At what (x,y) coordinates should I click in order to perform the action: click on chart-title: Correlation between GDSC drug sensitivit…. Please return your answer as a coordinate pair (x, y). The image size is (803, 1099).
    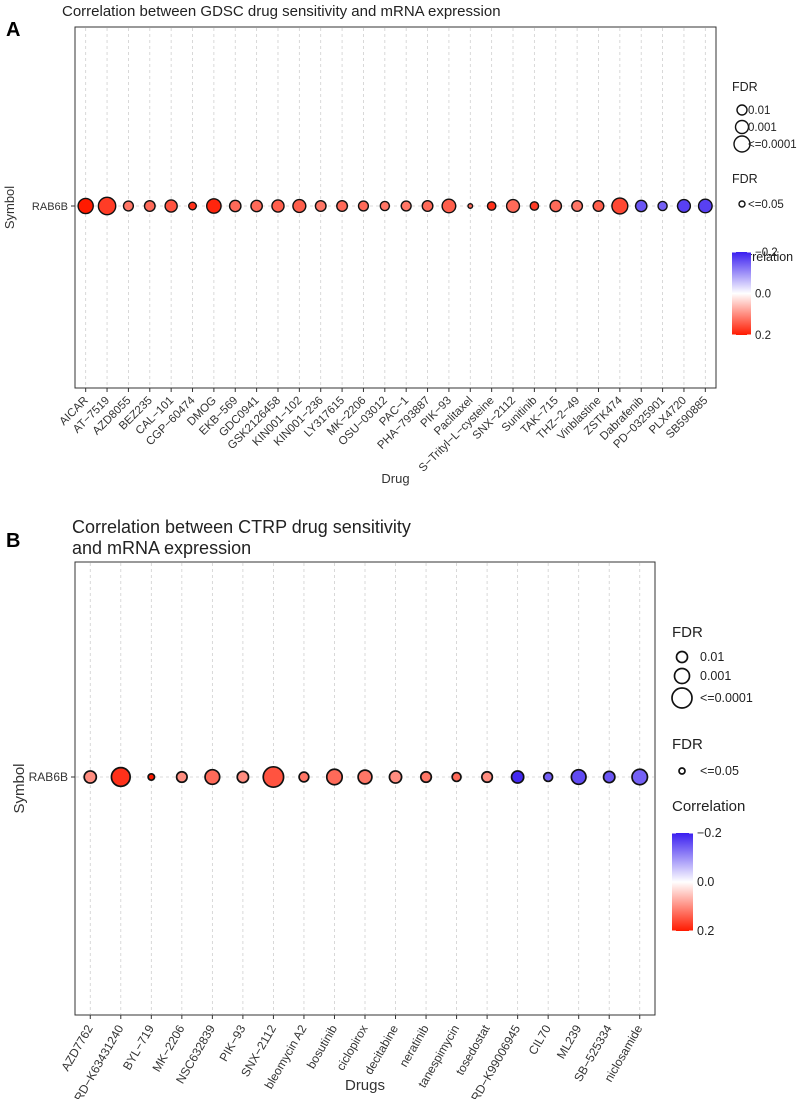
    Looking at the image, I should click on (281, 11).